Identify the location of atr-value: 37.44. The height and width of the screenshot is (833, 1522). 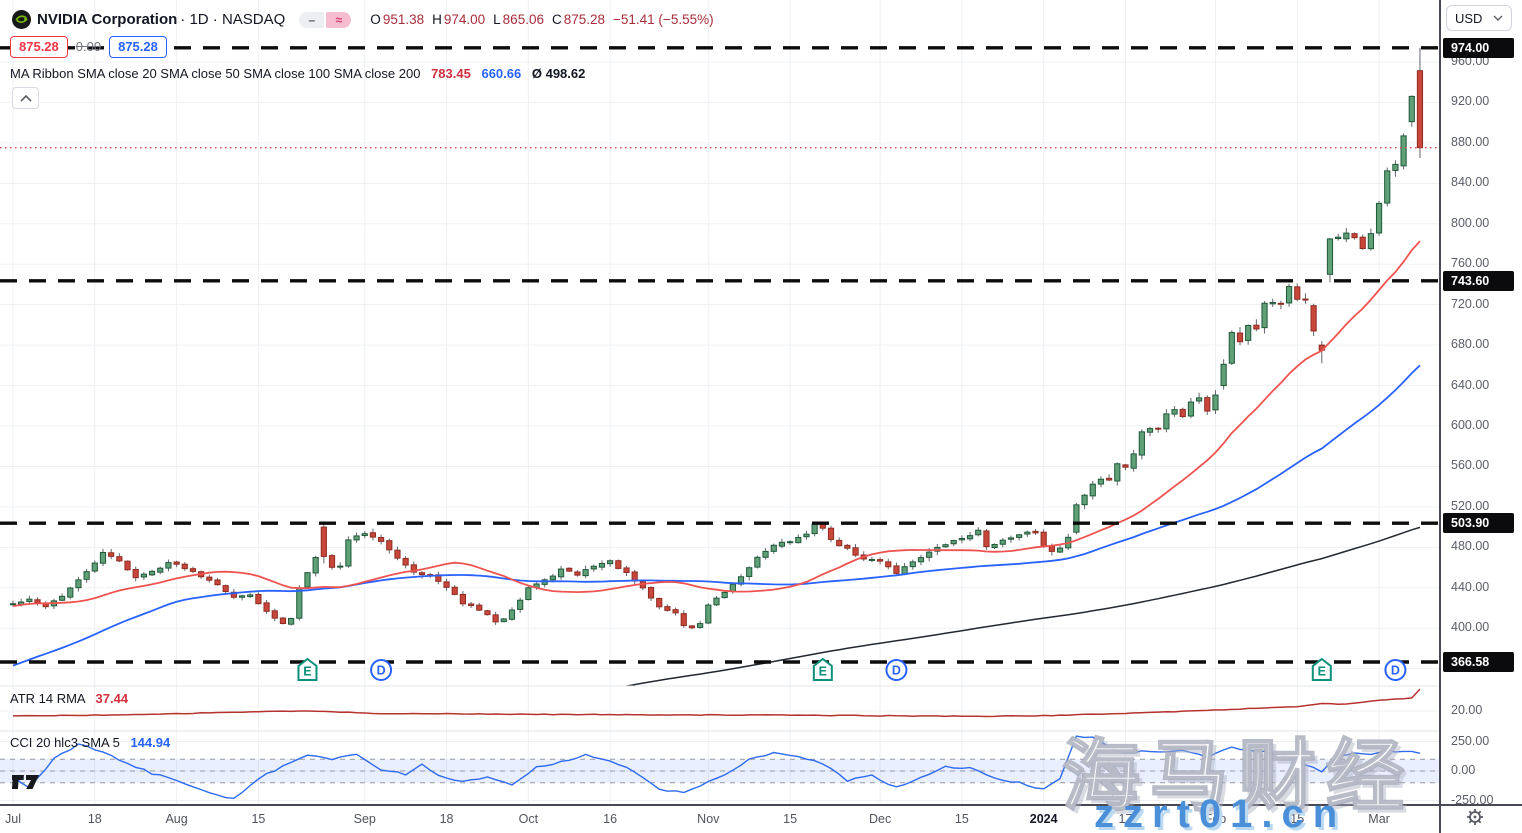
(112, 698).